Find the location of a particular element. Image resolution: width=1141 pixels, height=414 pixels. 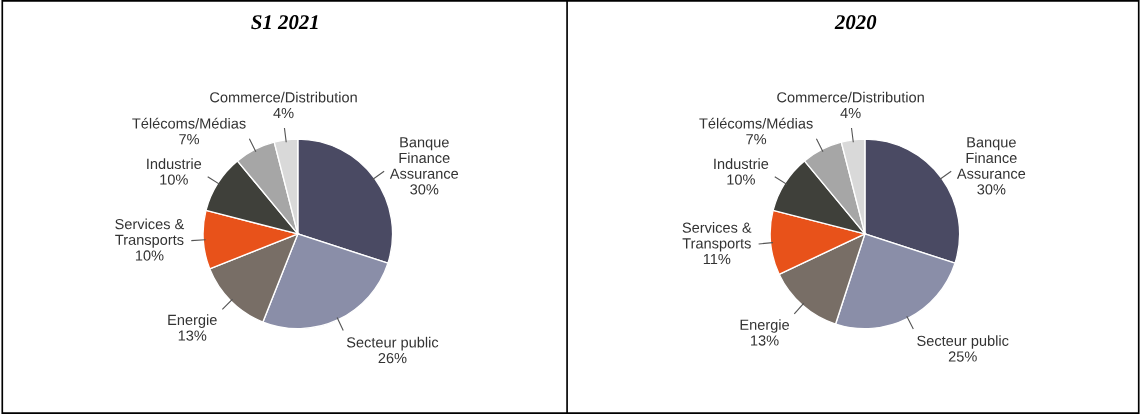

chart-title: S1 2021 is located at coordinates (284, 22).